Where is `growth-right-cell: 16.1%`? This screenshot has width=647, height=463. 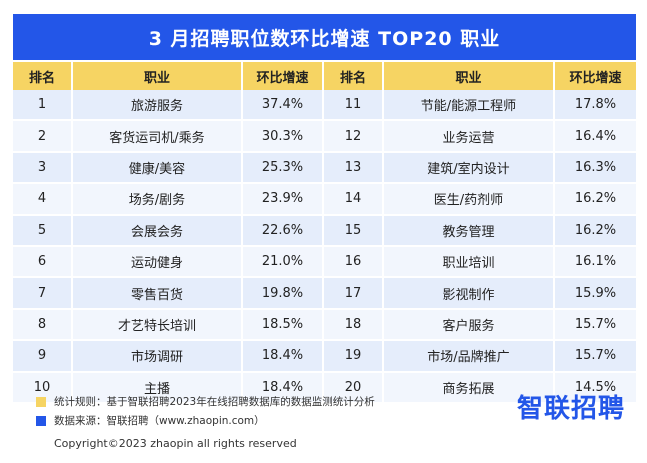
growth-right-cell: 16.1% is located at coordinates (595, 262).